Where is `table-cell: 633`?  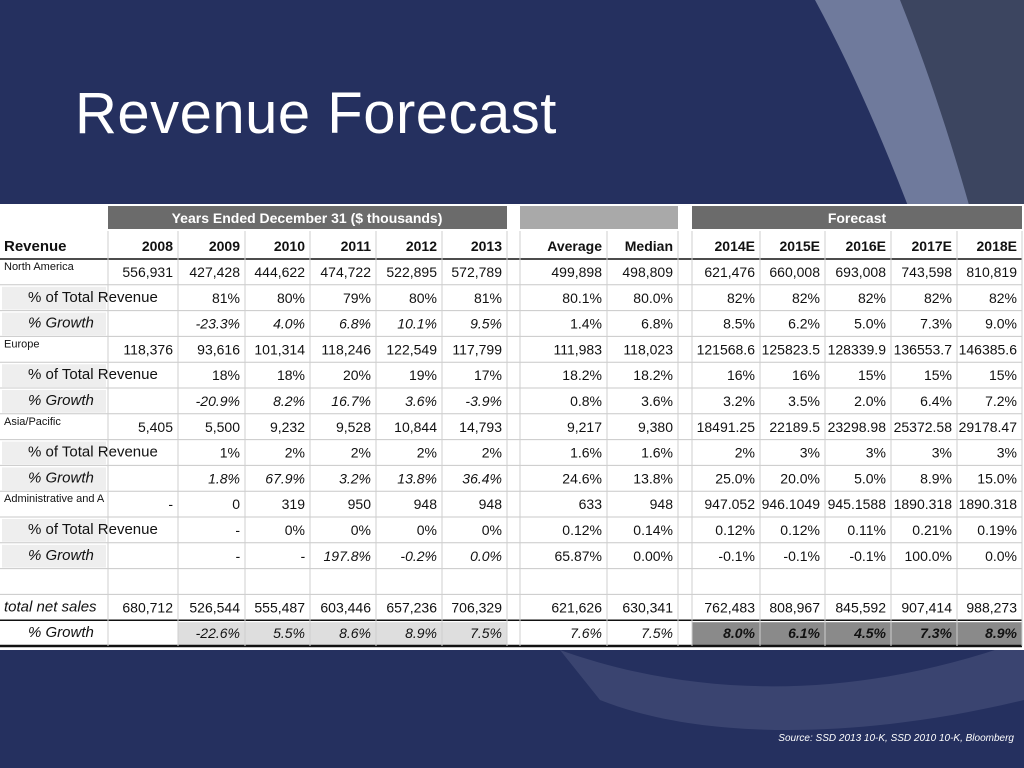 table-cell: 633 is located at coordinates (591, 504).